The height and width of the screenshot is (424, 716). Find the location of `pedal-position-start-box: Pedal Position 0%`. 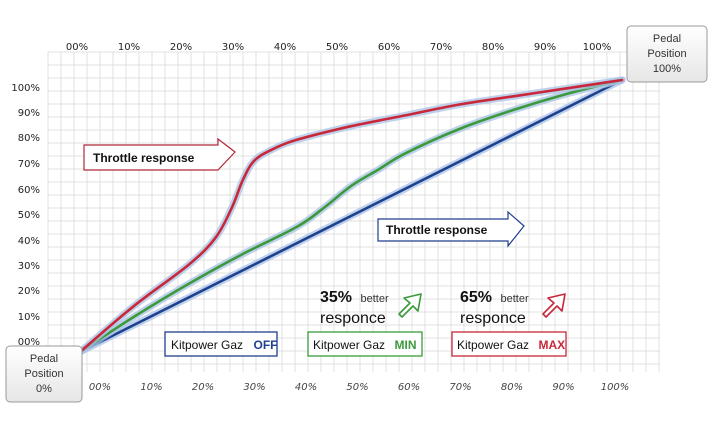

pedal-position-start-box: Pedal Position 0% is located at coordinates (44, 374).